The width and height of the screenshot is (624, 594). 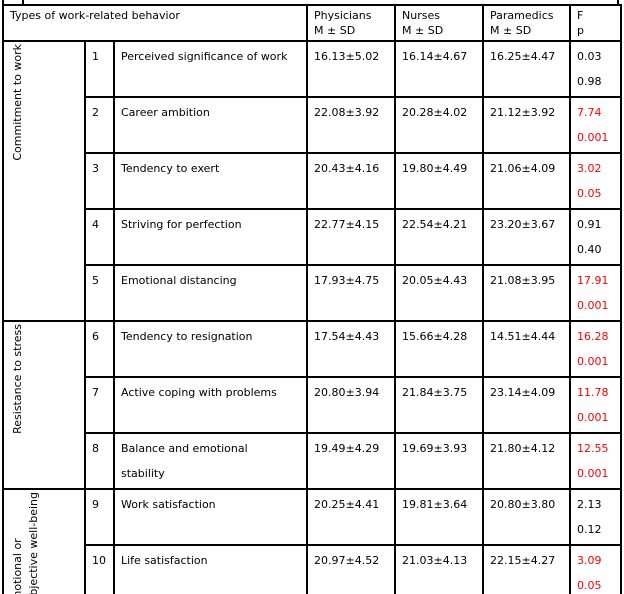 What do you see at coordinates (527, 293) in the screenshot?
I see `paramedics-value: 21.08±3.95` at bounding box center [527, 293].